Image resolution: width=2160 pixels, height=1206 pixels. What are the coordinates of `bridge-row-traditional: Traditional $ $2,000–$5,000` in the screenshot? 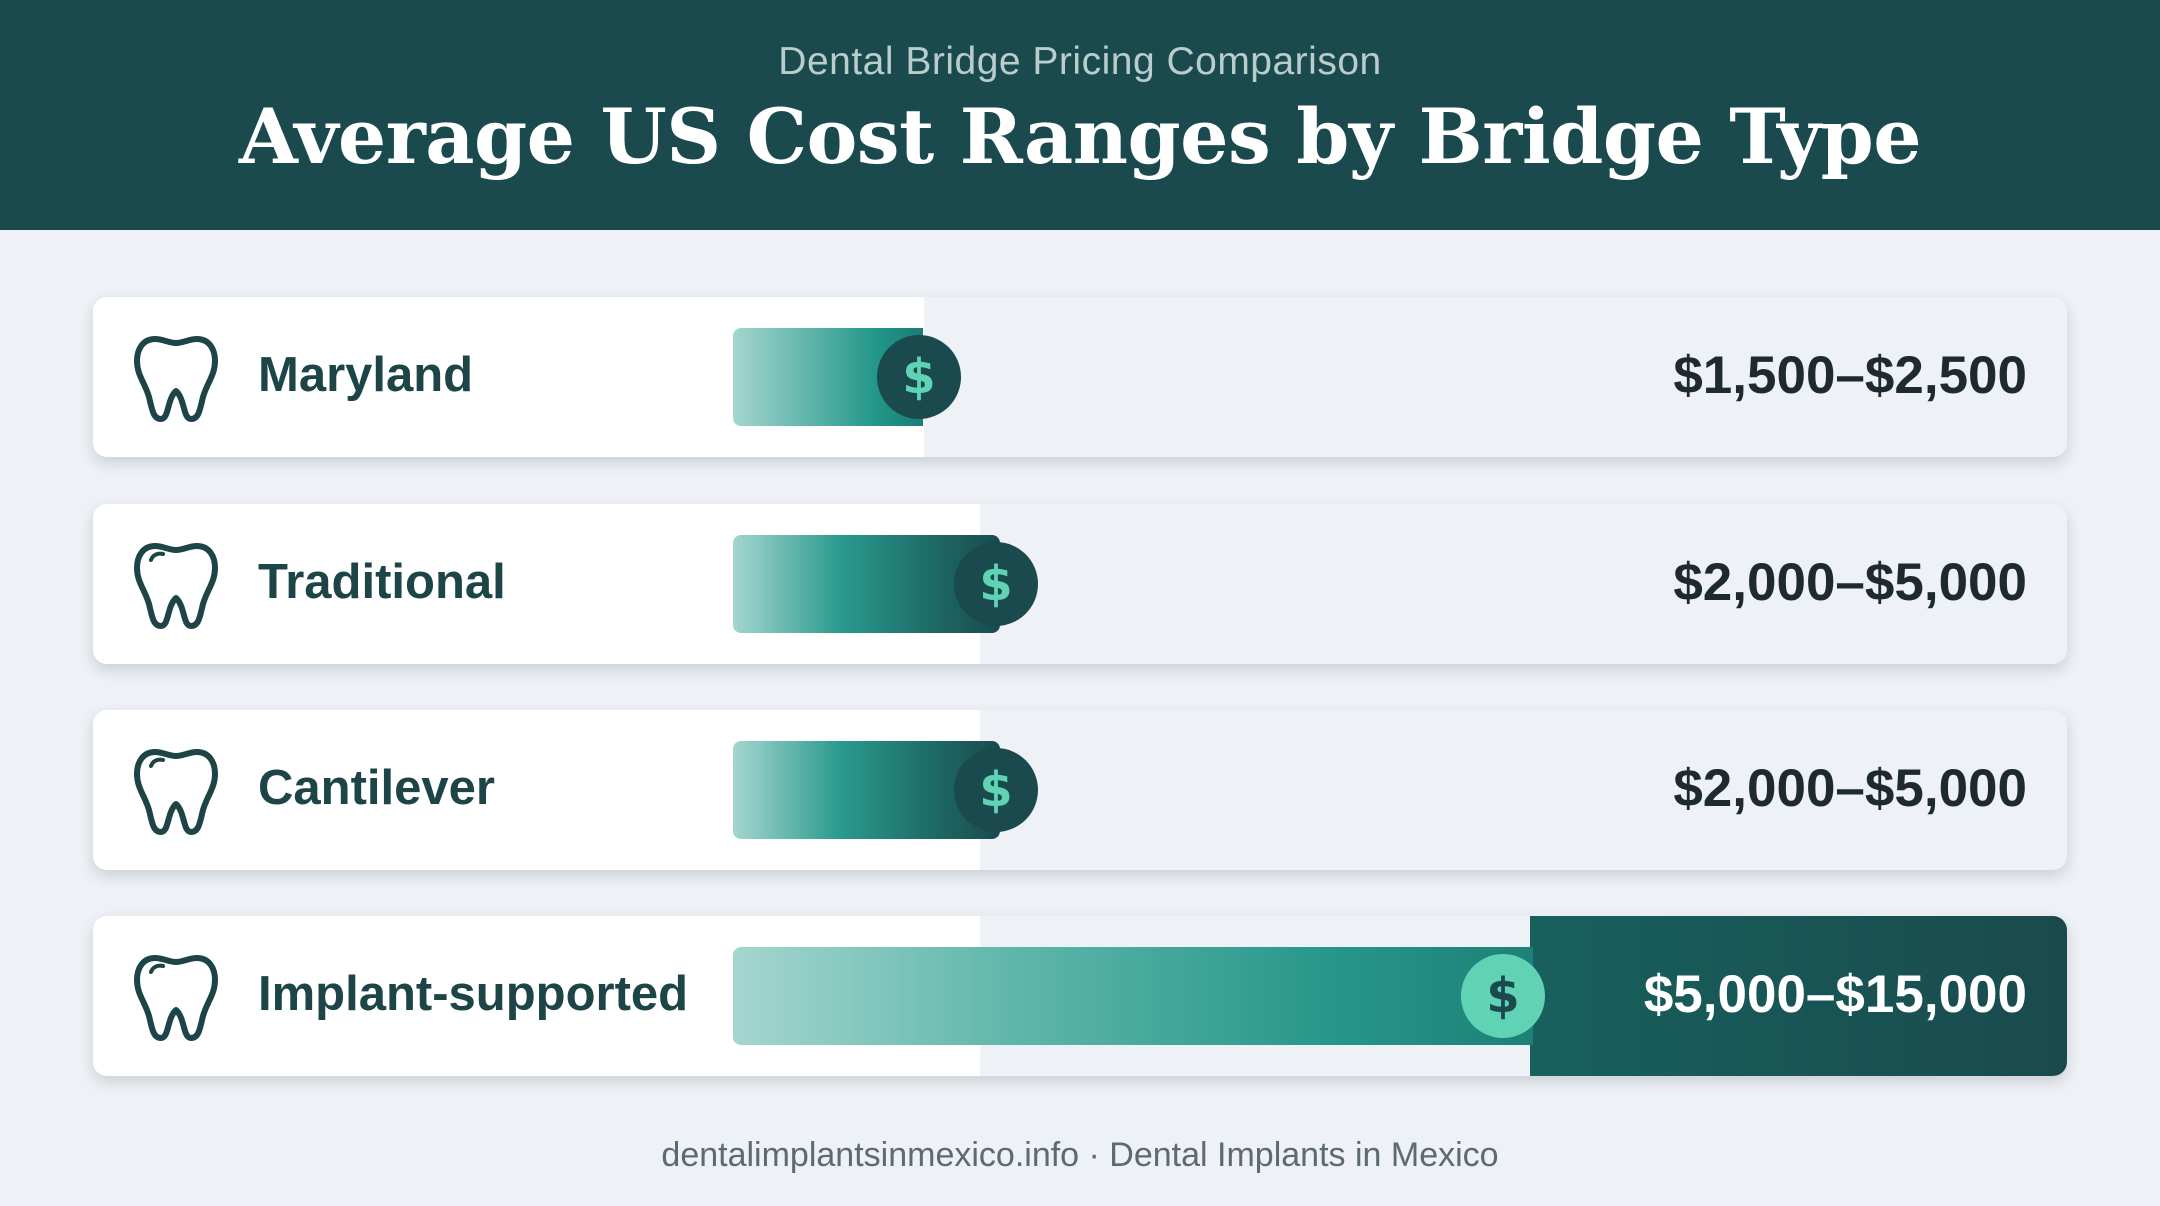 It's located at (1080, 584).